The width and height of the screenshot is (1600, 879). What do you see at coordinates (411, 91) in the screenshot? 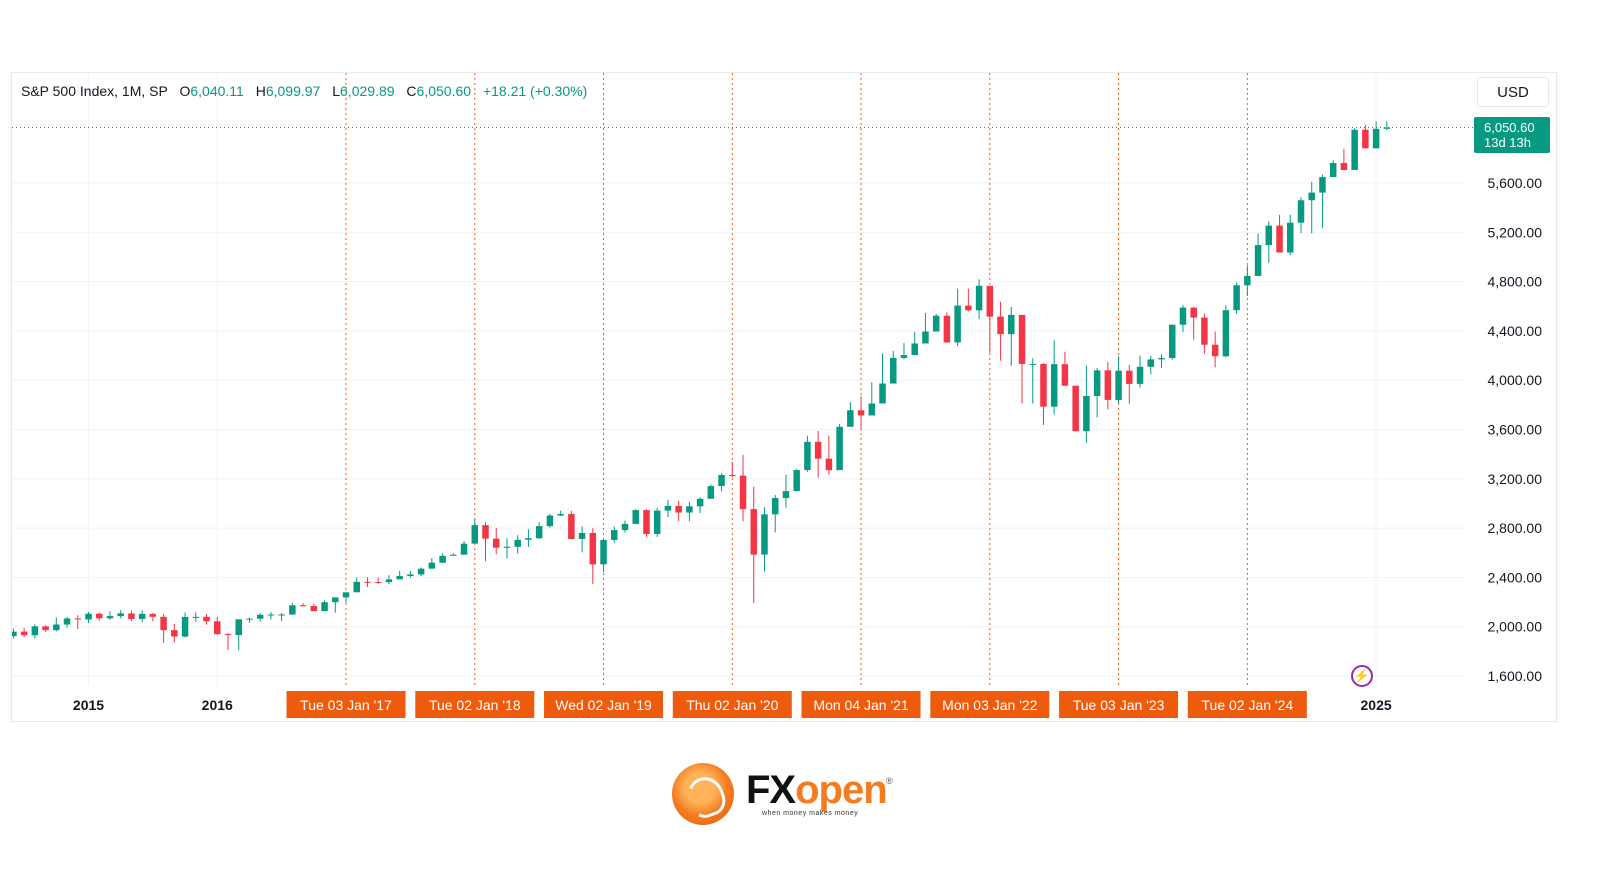
I see `close-label: C` at bounding box center [411, 91].